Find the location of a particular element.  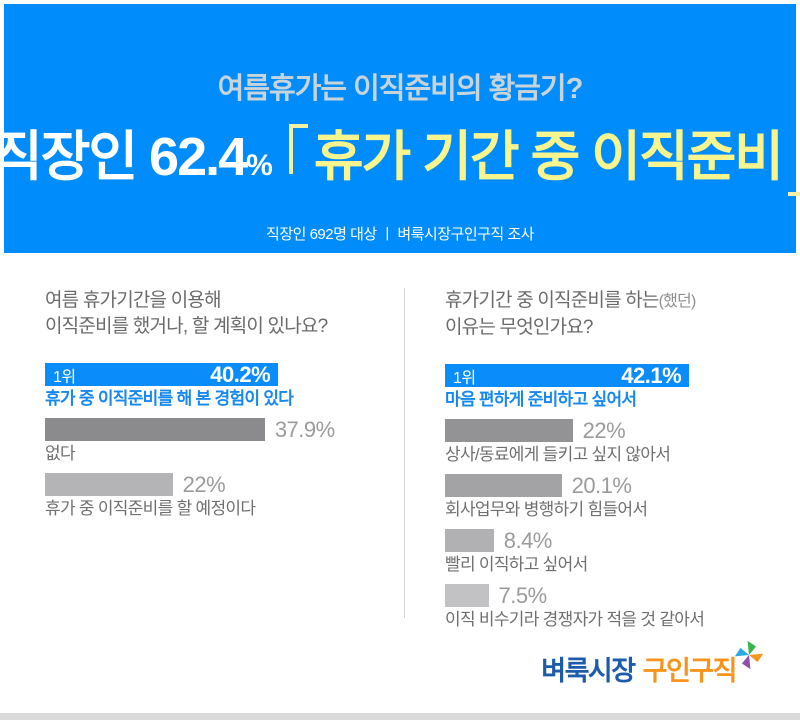

chart-right-question: 휴가기간 중 이직준비를 하는(했던) 이유는 무엇인가요? is located at coordinates (619, 314).